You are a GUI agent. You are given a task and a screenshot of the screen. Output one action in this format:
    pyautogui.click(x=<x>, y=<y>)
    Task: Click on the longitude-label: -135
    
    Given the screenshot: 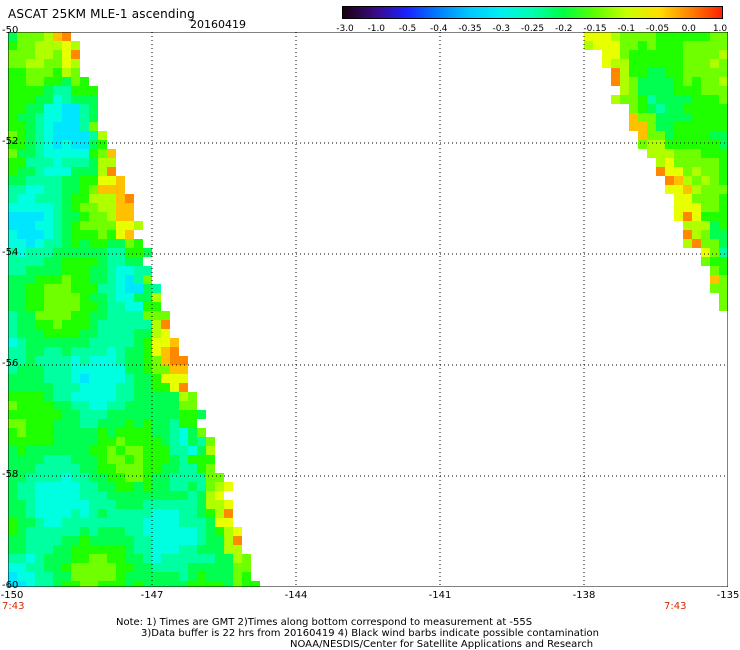 What is the action you would take?
    pyautogui.click(x=728, y=595)
    